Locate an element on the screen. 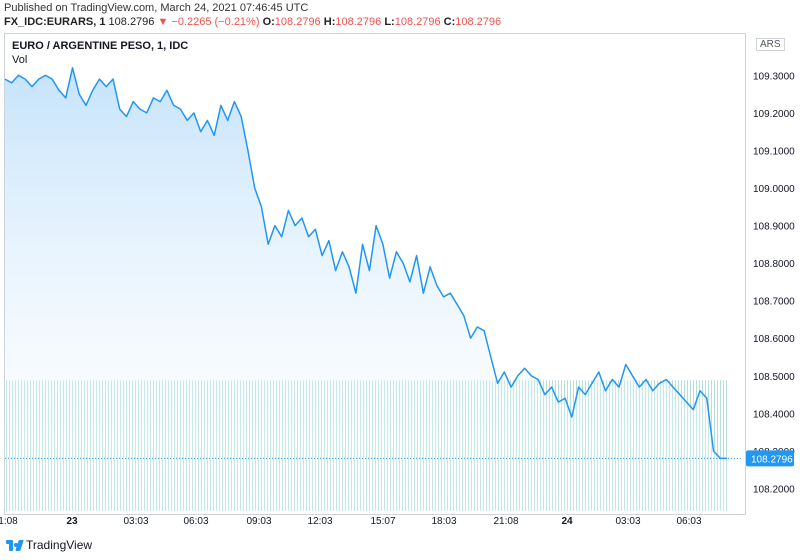 The image size is (800, 560). volume-legend-label: Vol is located at coordinates (20, 60).